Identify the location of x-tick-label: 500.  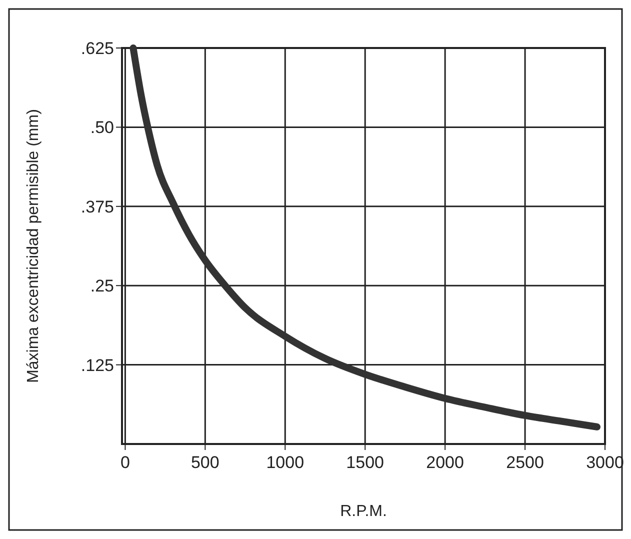
(205, 462).